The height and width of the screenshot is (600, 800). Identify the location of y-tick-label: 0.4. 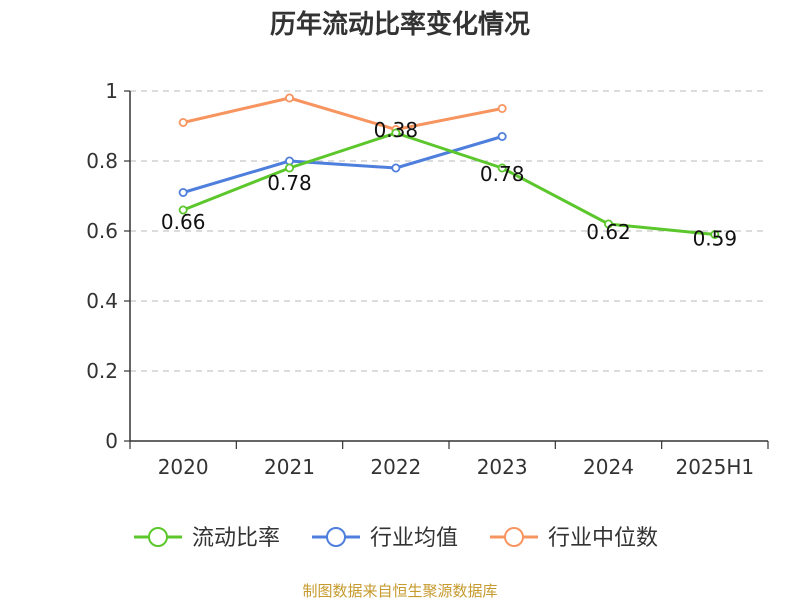
(102, 301).